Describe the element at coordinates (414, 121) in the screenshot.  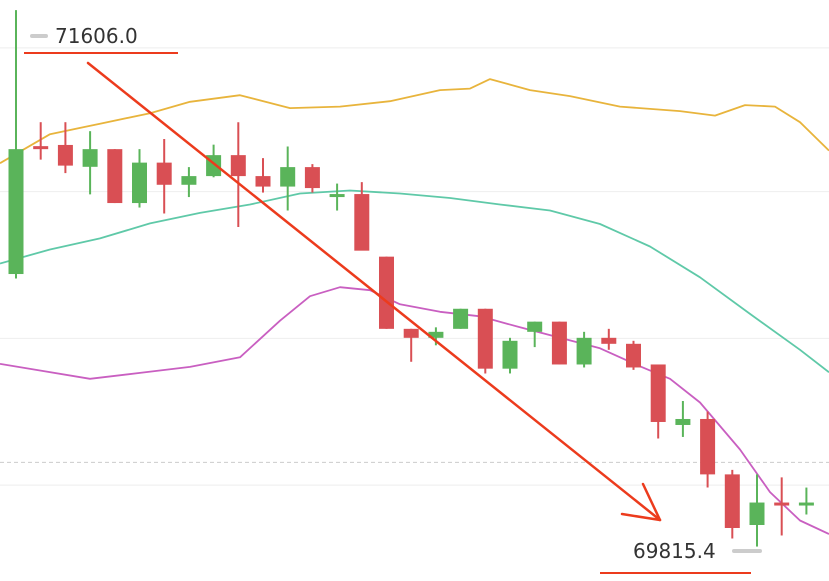
I see `ma-upper-line` at that location.